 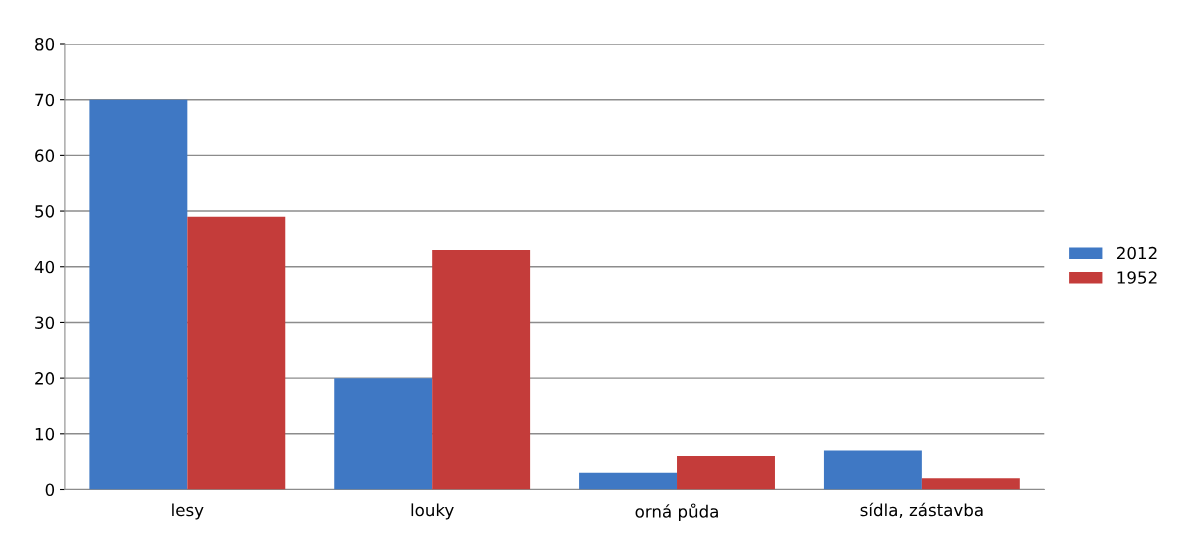 What do you see at coordinates (45, 323) in the screenshot?
I see `y-tick-label: 30` at bounding box center [45, 323].